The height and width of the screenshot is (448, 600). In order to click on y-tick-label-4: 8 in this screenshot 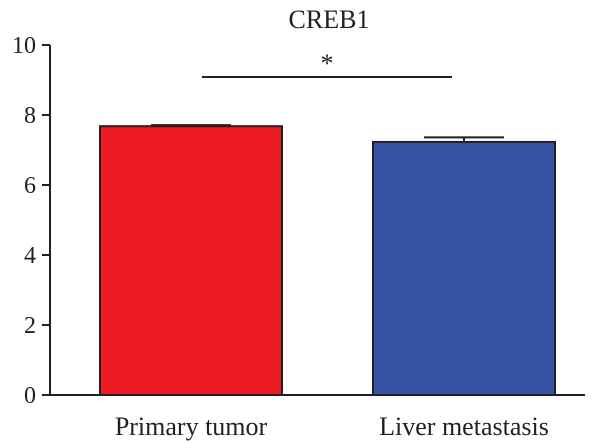, I will do `click(30, 116)`.